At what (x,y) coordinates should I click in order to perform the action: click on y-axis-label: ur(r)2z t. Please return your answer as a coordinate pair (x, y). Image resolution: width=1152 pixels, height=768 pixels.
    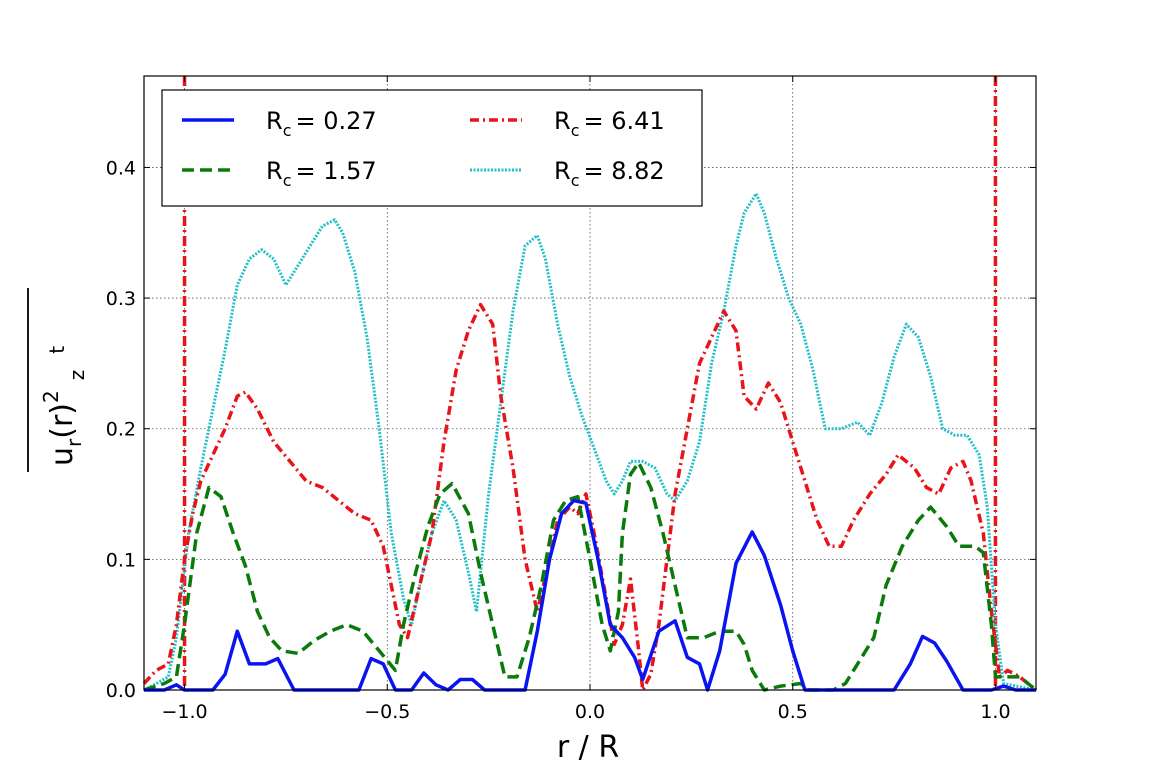
    Looking at the image, I should click on (58, 380).